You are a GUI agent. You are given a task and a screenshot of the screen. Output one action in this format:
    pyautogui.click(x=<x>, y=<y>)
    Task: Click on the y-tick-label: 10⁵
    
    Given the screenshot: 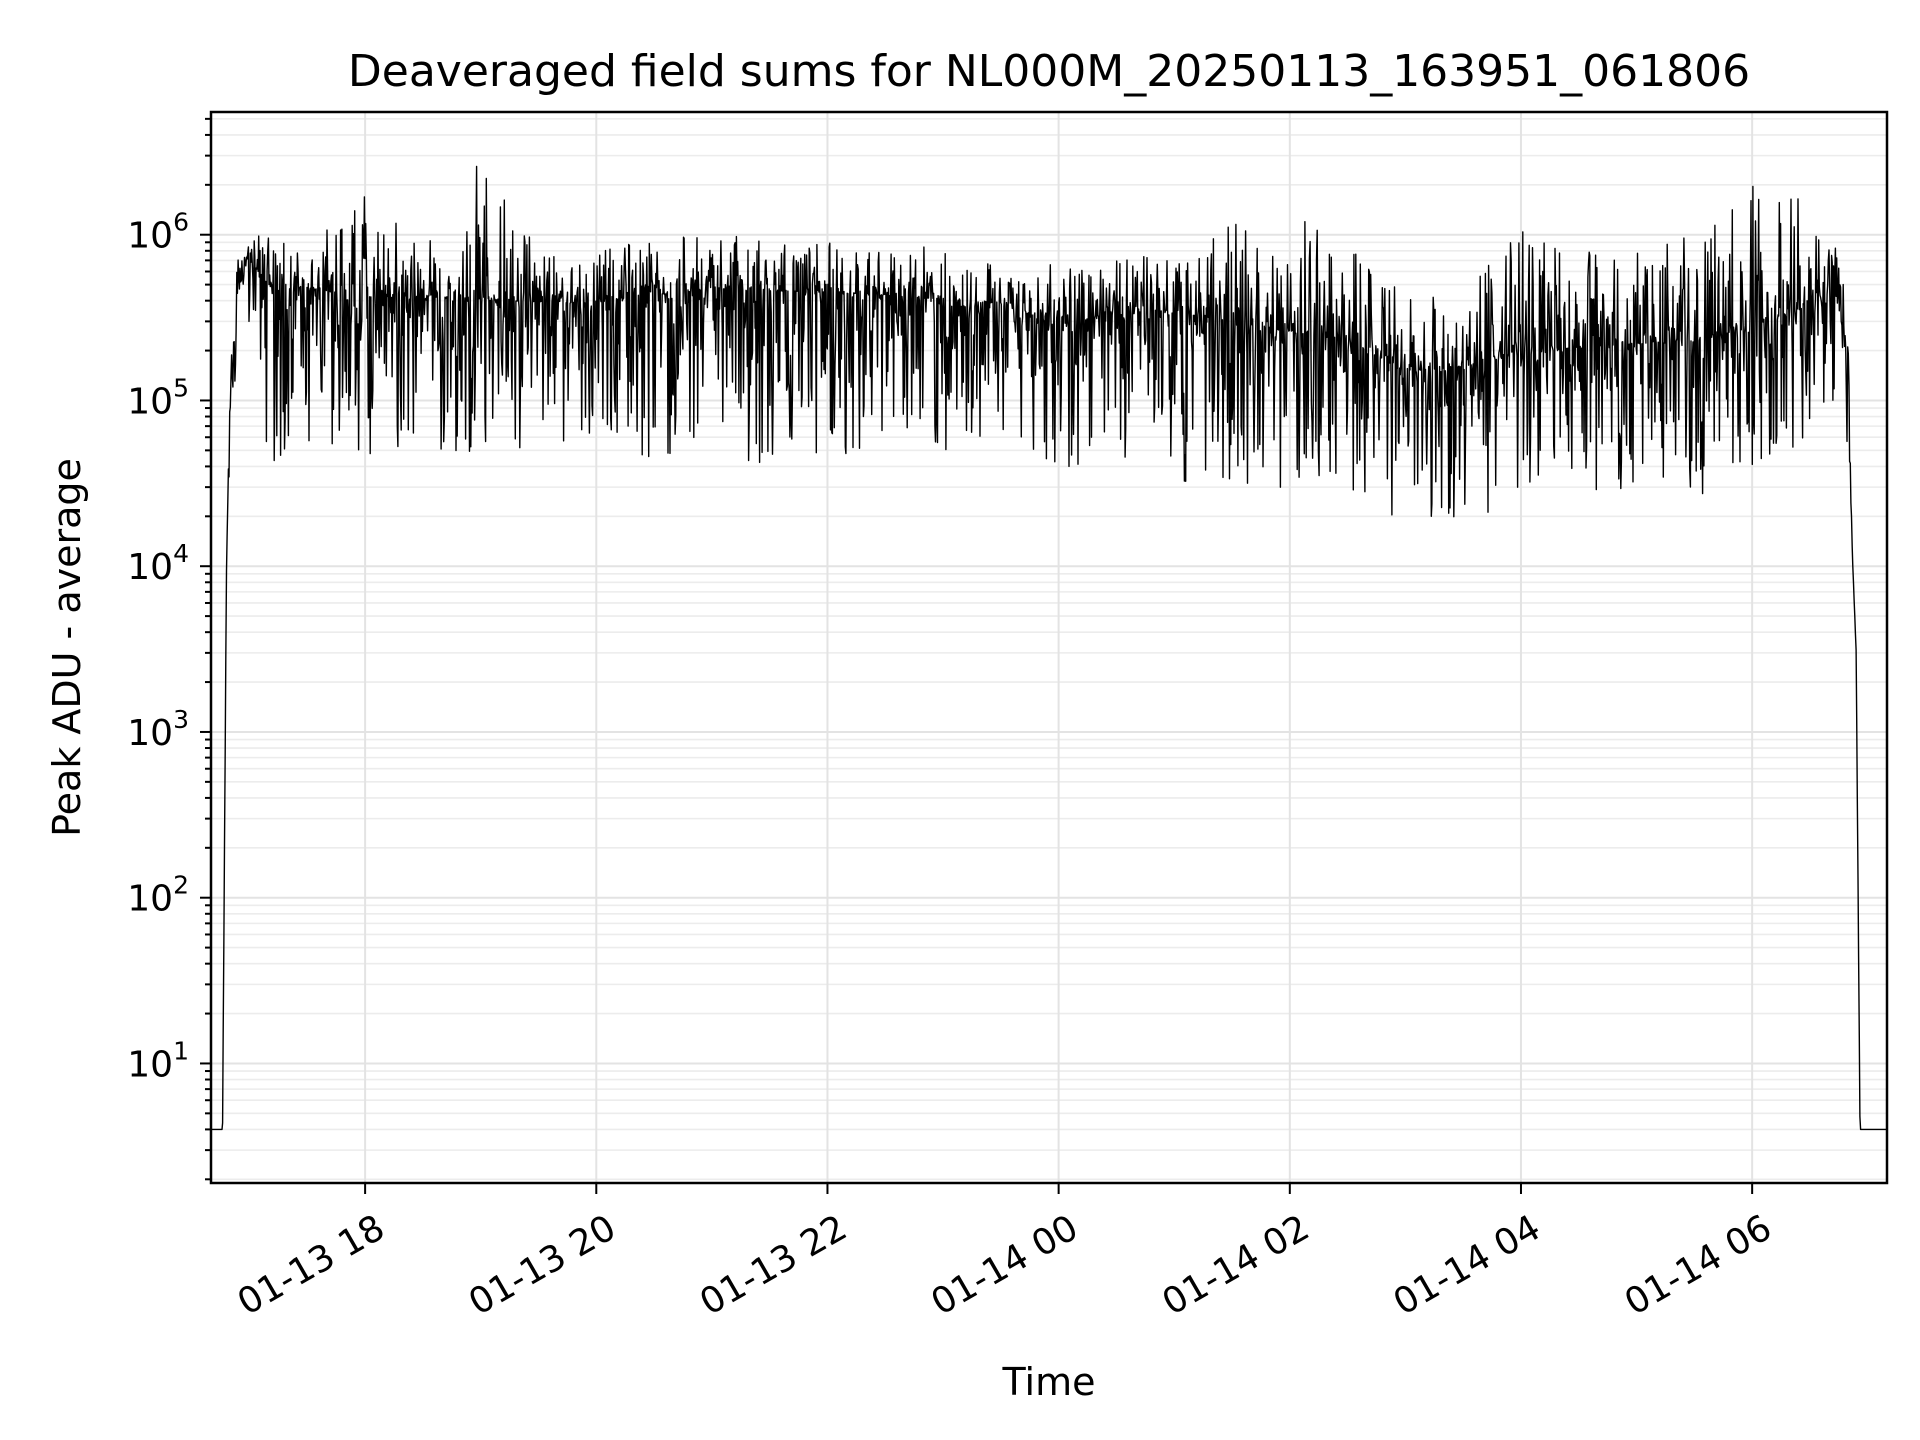 What is the action you would take?
    pyautogui.click(x=158, y=397)
    